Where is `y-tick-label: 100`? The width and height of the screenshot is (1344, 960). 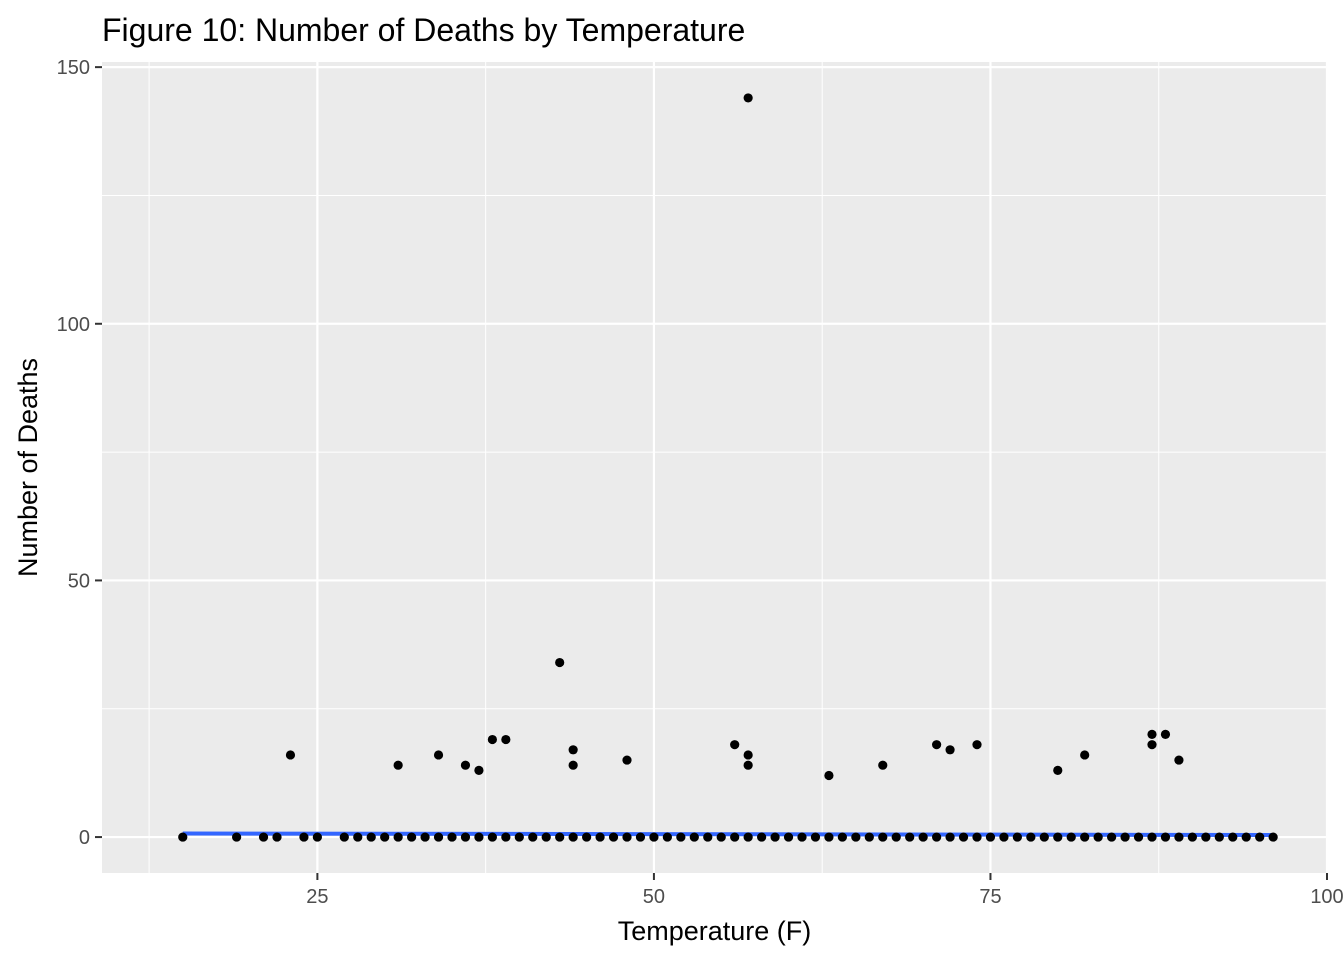
y-tick-label: 100 is located at coordinates (73, 325).